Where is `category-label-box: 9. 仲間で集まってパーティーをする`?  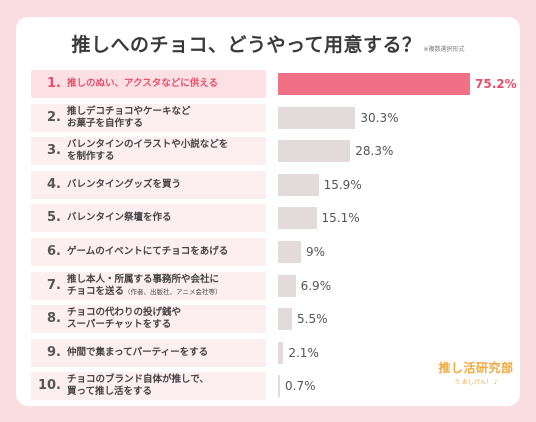 category-label-box: 9. 仲間で集まってパーティーをする is located at coordinates (148, 352).